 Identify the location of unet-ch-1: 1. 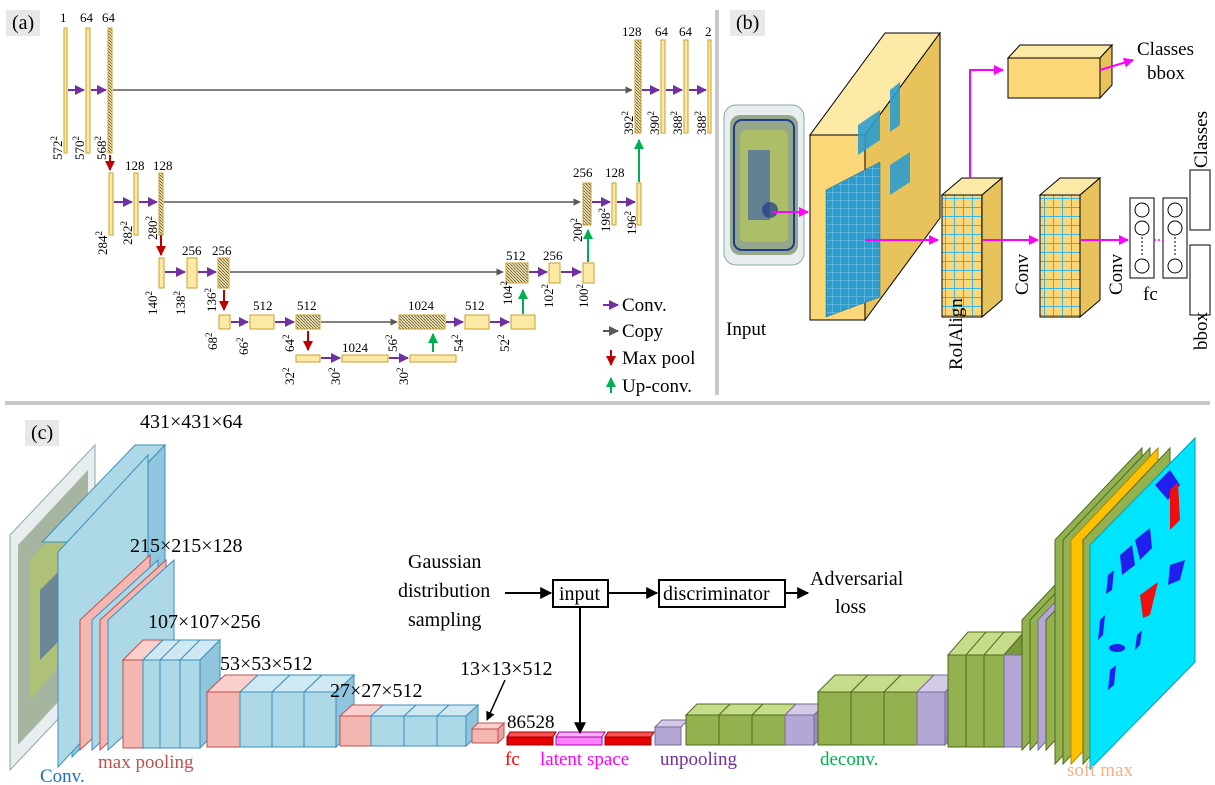
(63, 17).